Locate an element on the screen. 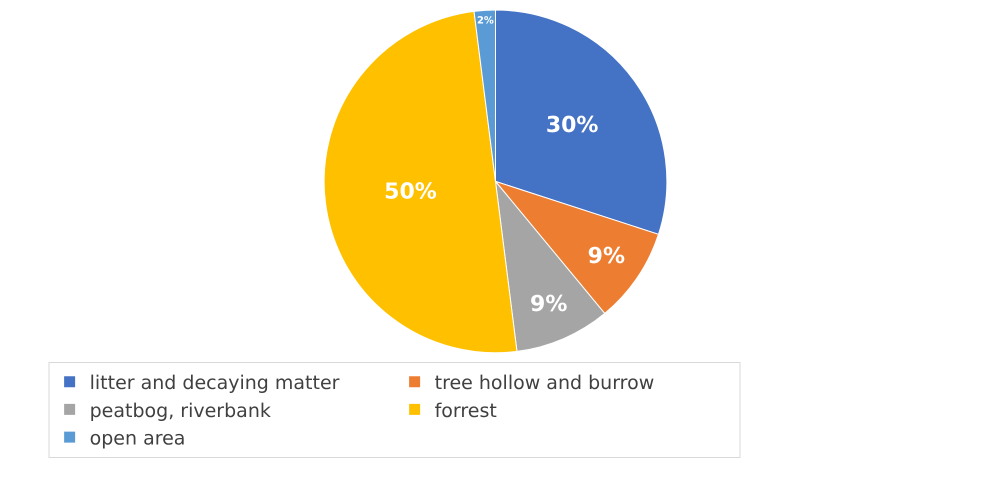  data-label: 50% is located at coordinates (410, 192).